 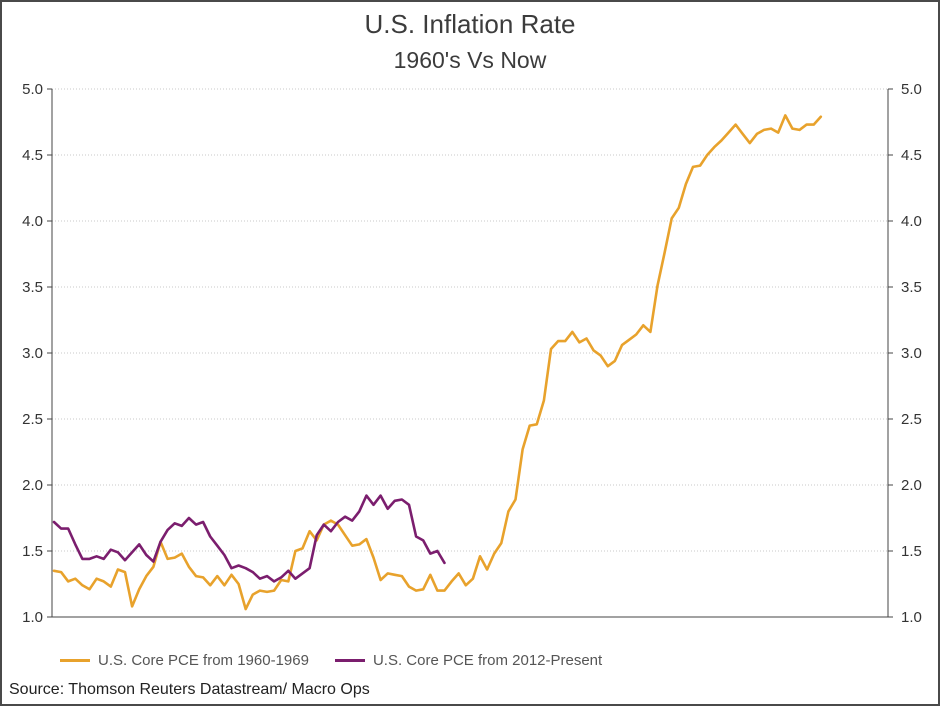 What do you see at coordinates (911, 89) in the screenshot?
I see `y-tick-label-right: 5.0` at bounding box center [911, 89].